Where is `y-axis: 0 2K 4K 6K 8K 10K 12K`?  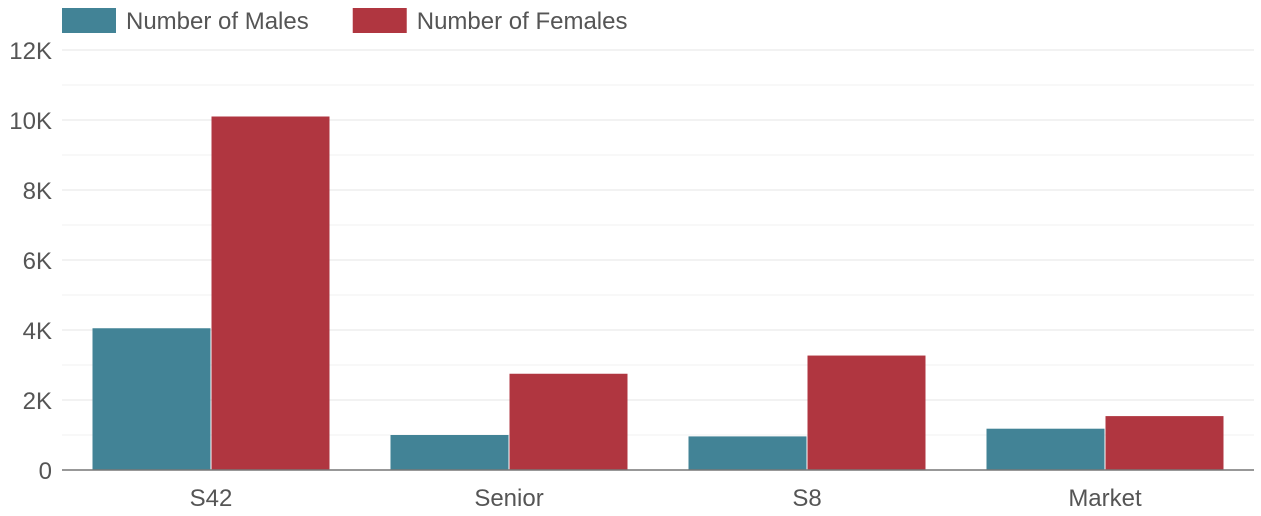 y-axis: 0 2K 4K 6K 8K 10K 12K is located at coordinates (30, 261).